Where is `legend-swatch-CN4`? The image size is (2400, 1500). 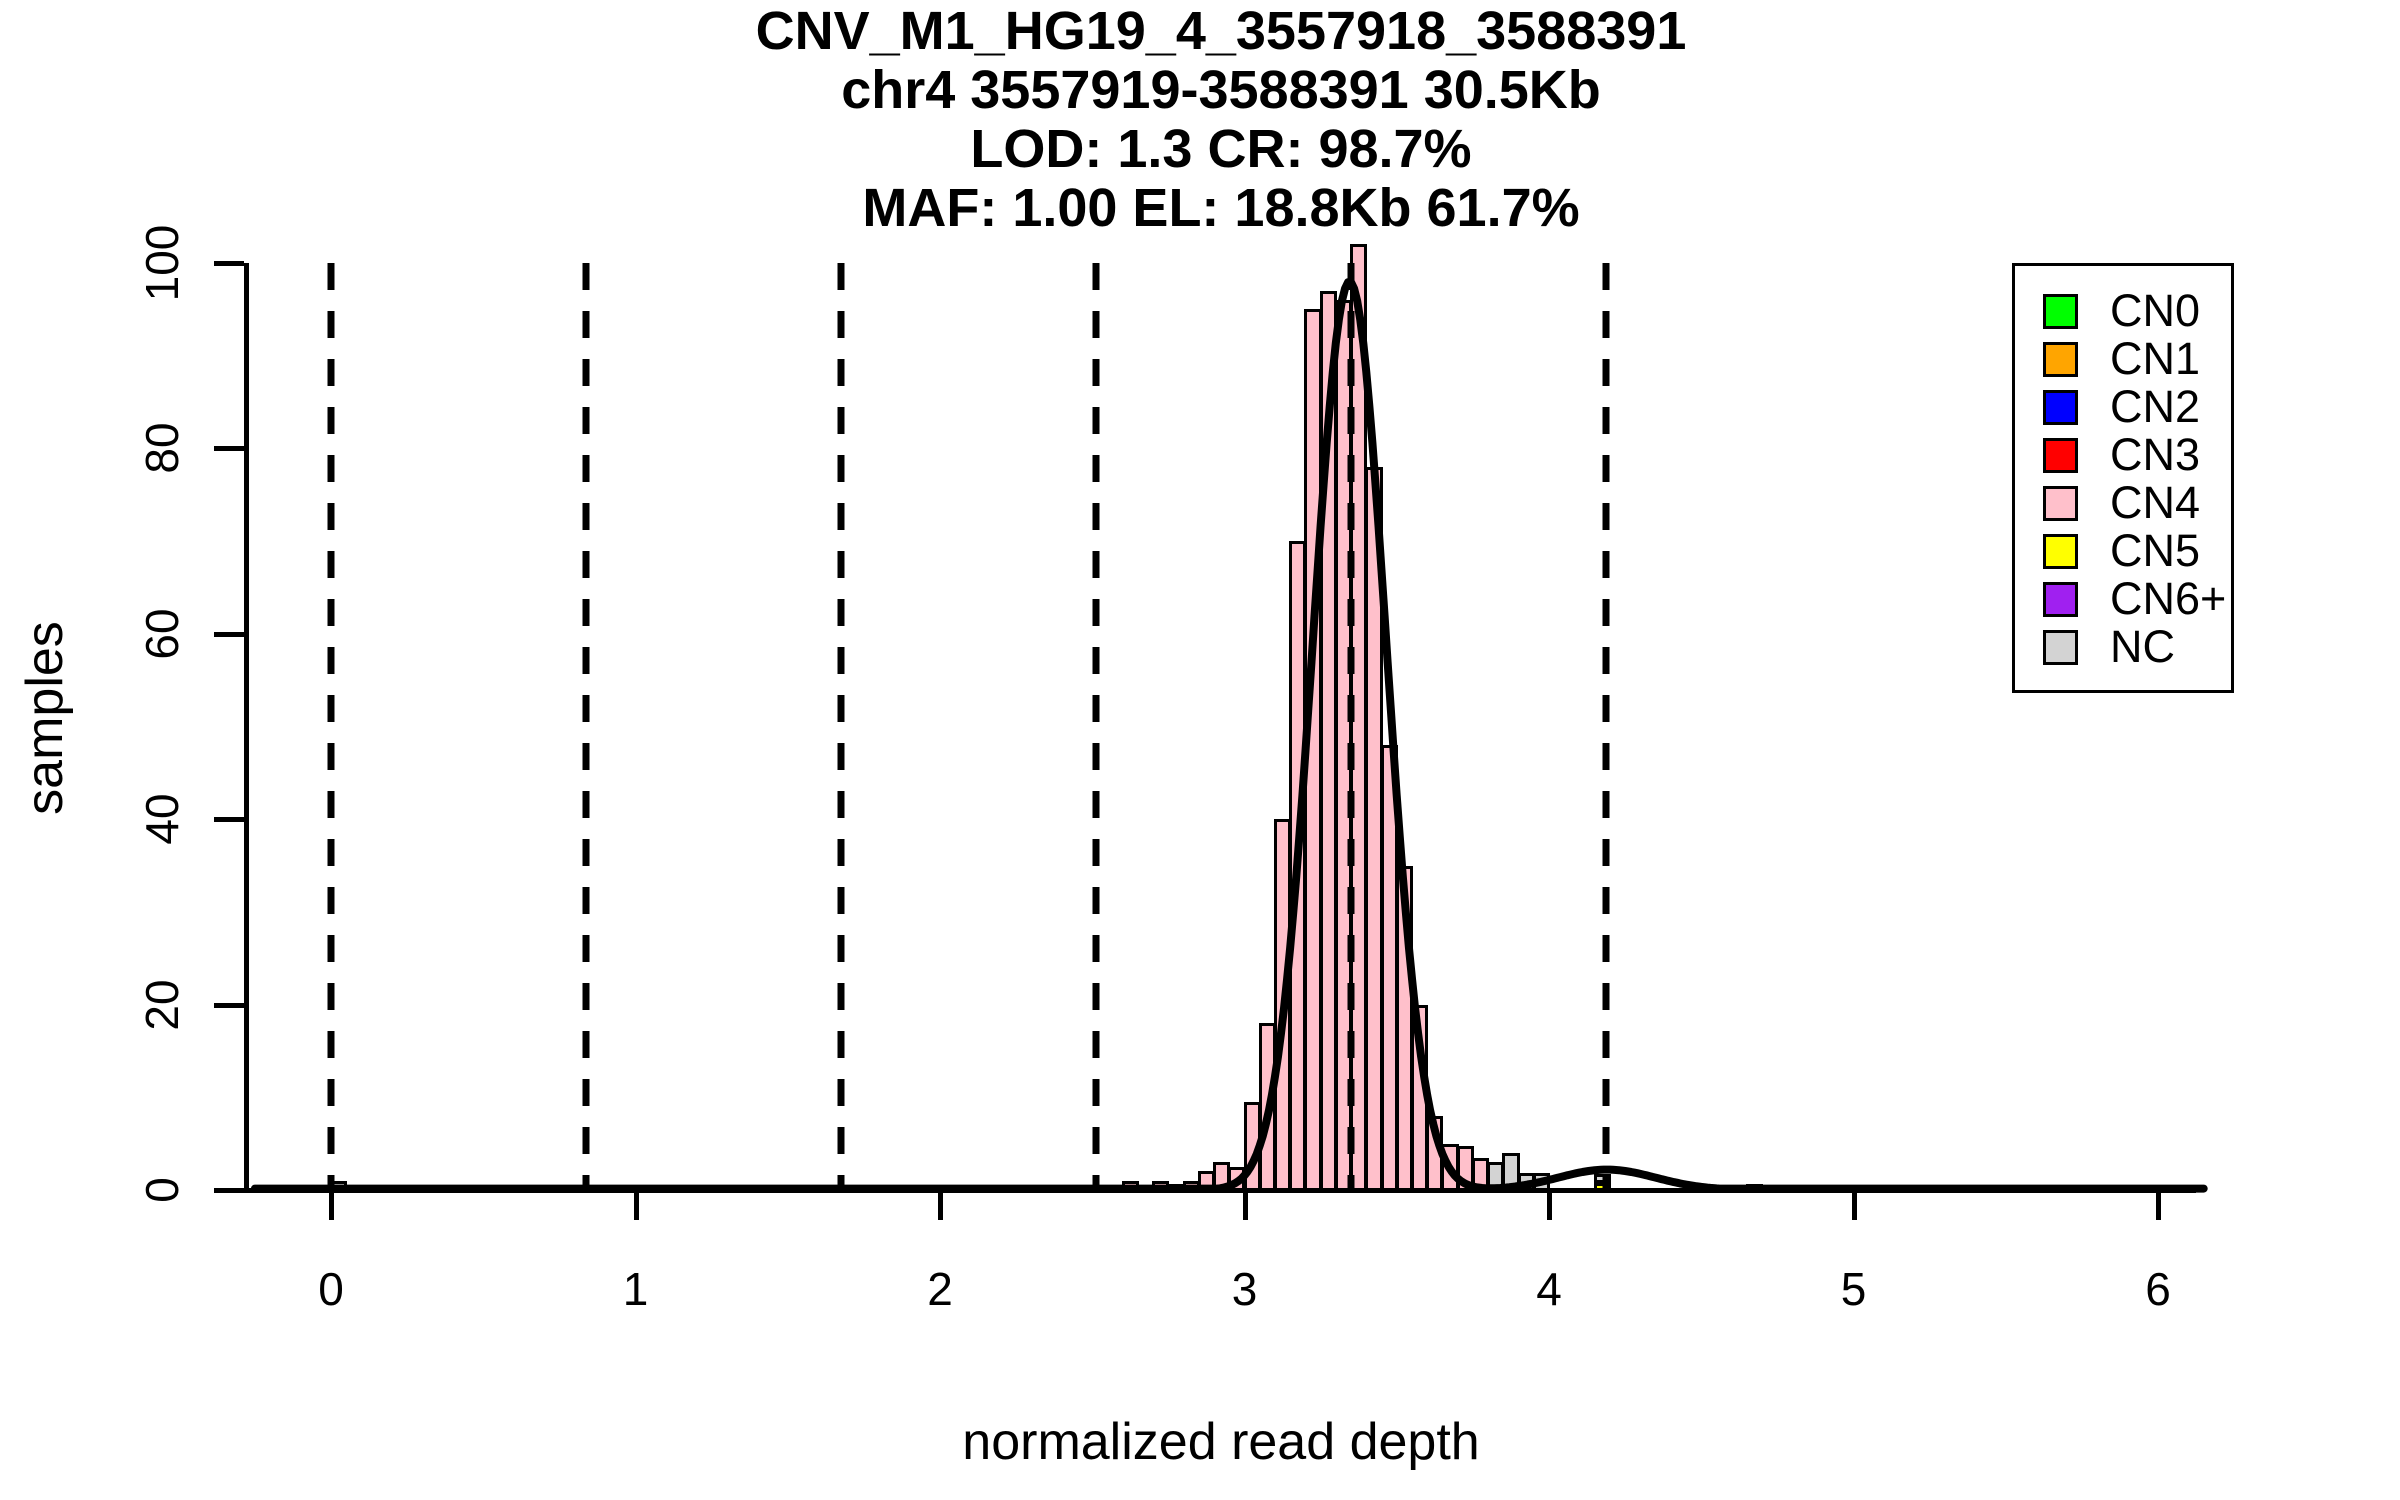
legend-swatch-CN4 is located at coordinates (2060, 503).